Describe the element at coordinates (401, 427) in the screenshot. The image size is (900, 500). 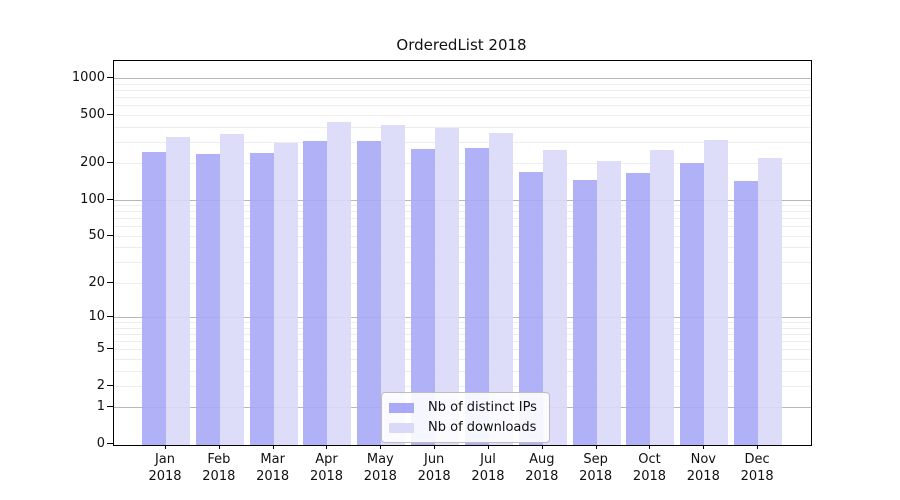
I see `legend-swatch-downloads` at that location.